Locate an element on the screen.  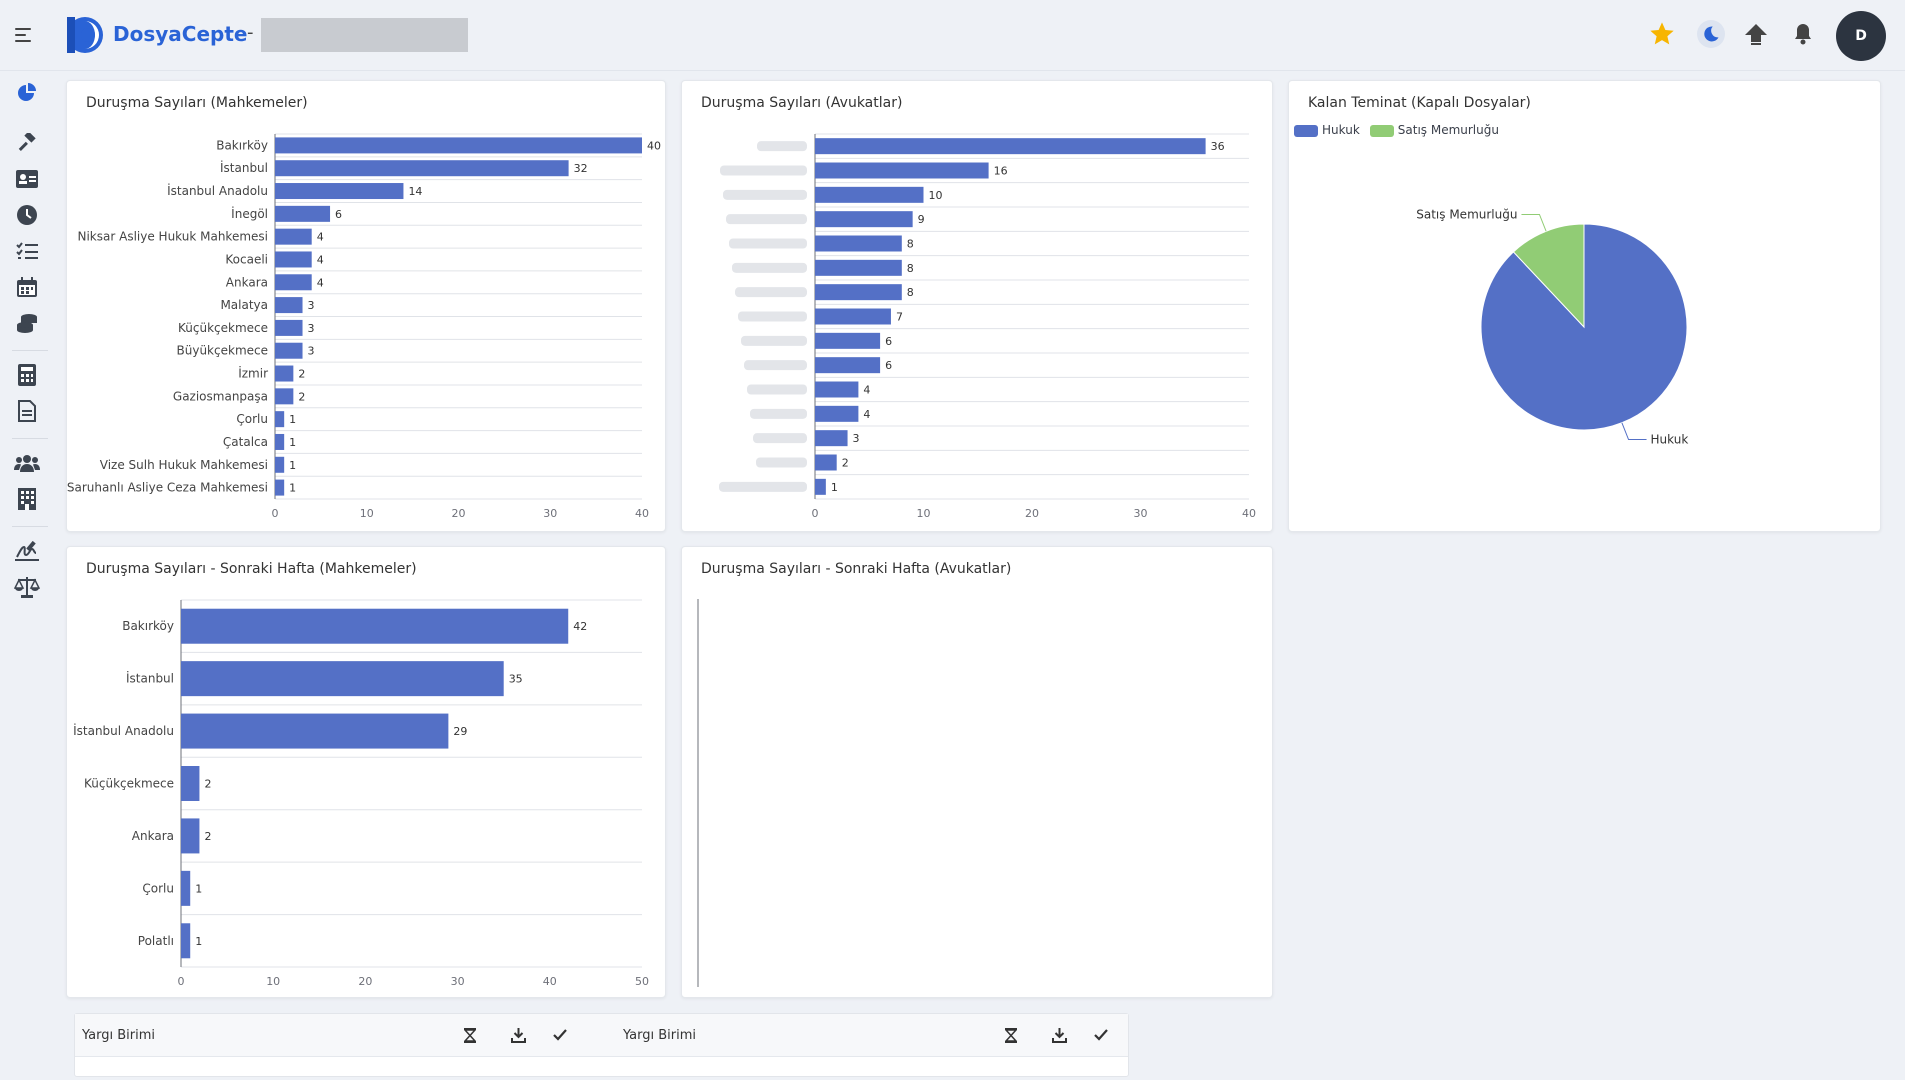
legend-item: Hukuk is located at coordinates (1327, 130).